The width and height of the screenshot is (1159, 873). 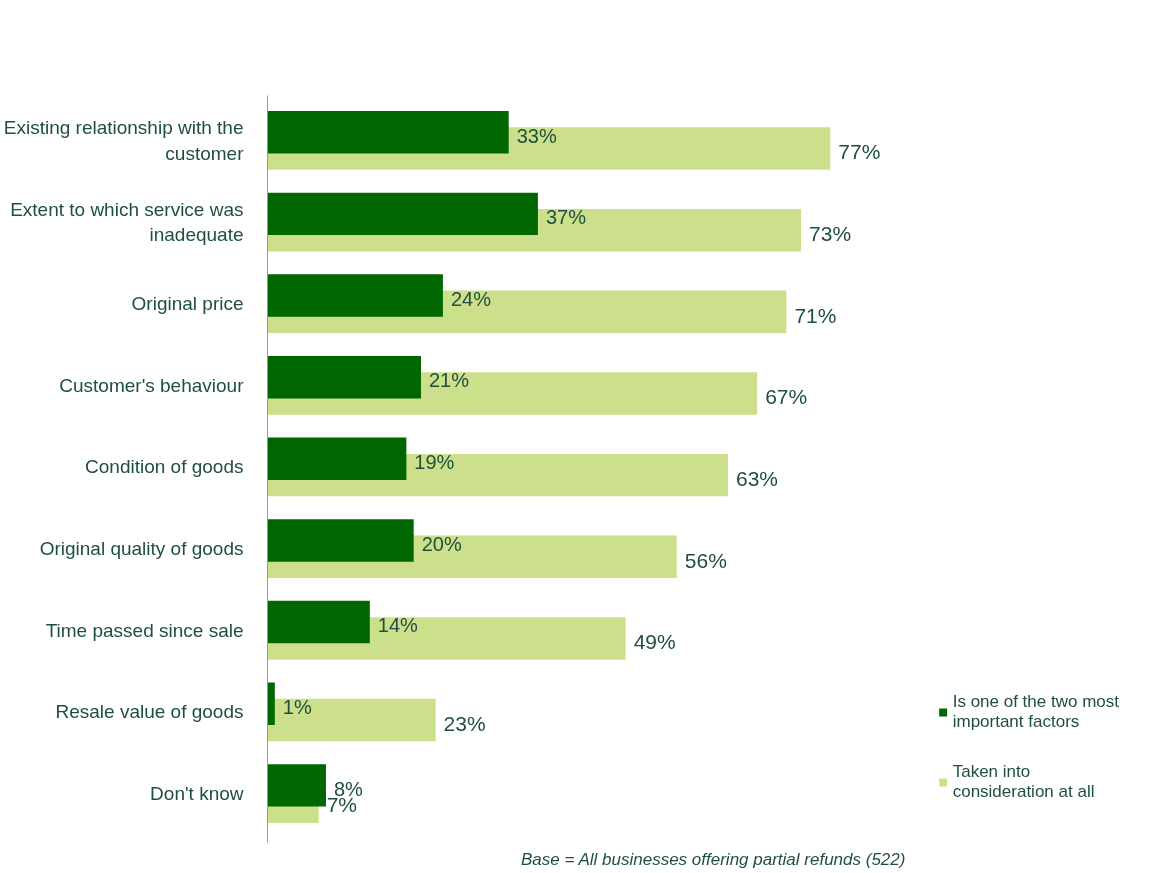 What do you see at coordinates (398, 625) in the screenshot?
I see `data-label: 14%` at bounding box center [398, 625].